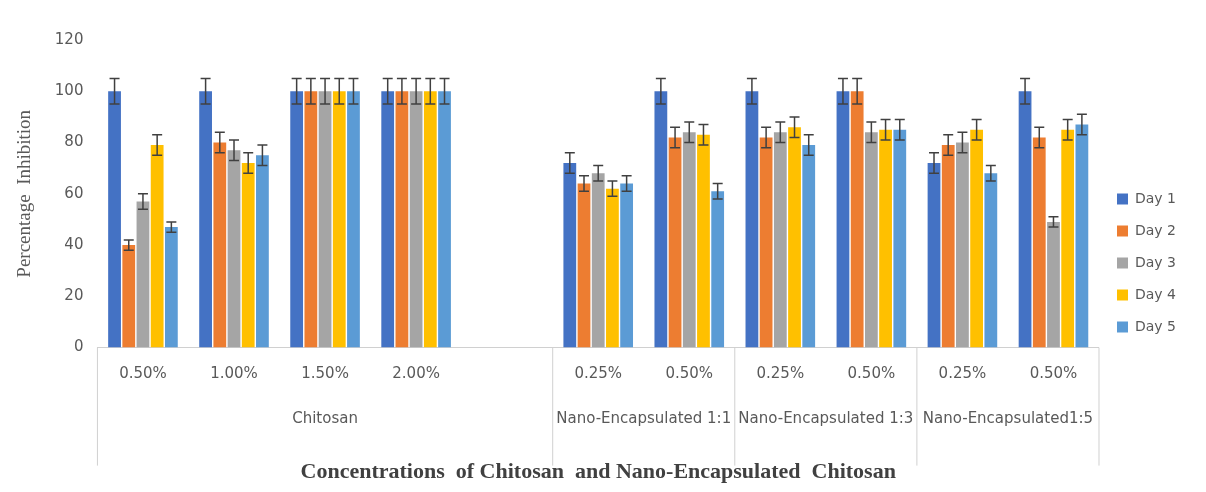 Image resolution: width=1206 pixels, height=492 pixels. Describe the element at coordinates (826, 417) in the screenshot. I see `text: Nano-Encapsulated 1:3` at that location.